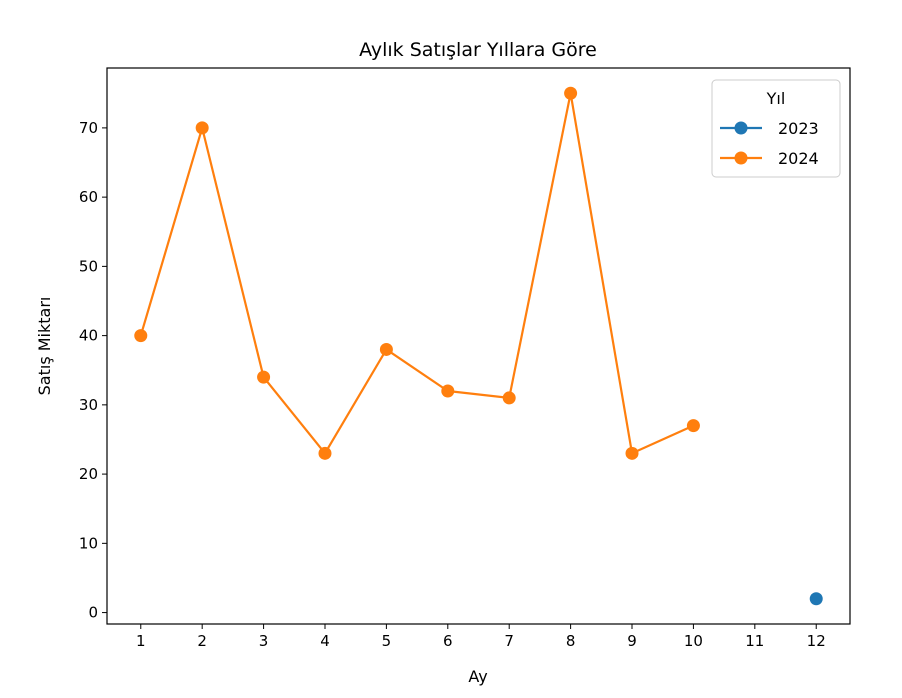  What do you see at coordinates (88, 266) in the screenshot?
I see `y-tick-label: 50` at bounding box center [88, 266].